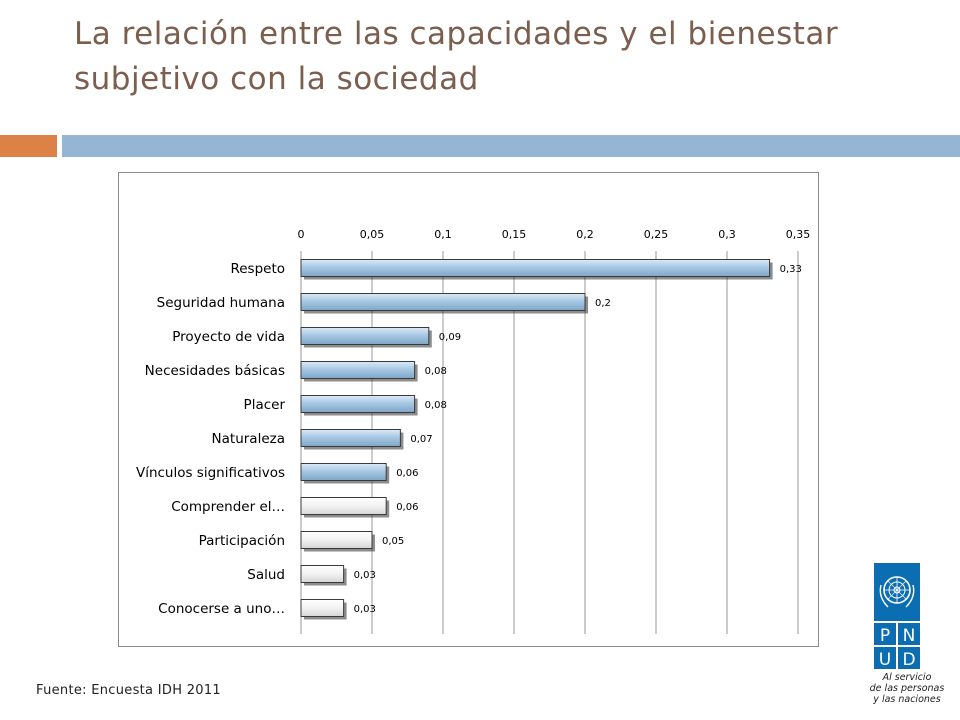 This screenshot has width=960, height=720. What do you see at coordinates (897, 616) in the screenshot?
I see `pnud-logo-graphic: P N U D` at bounding box center [897, 616].